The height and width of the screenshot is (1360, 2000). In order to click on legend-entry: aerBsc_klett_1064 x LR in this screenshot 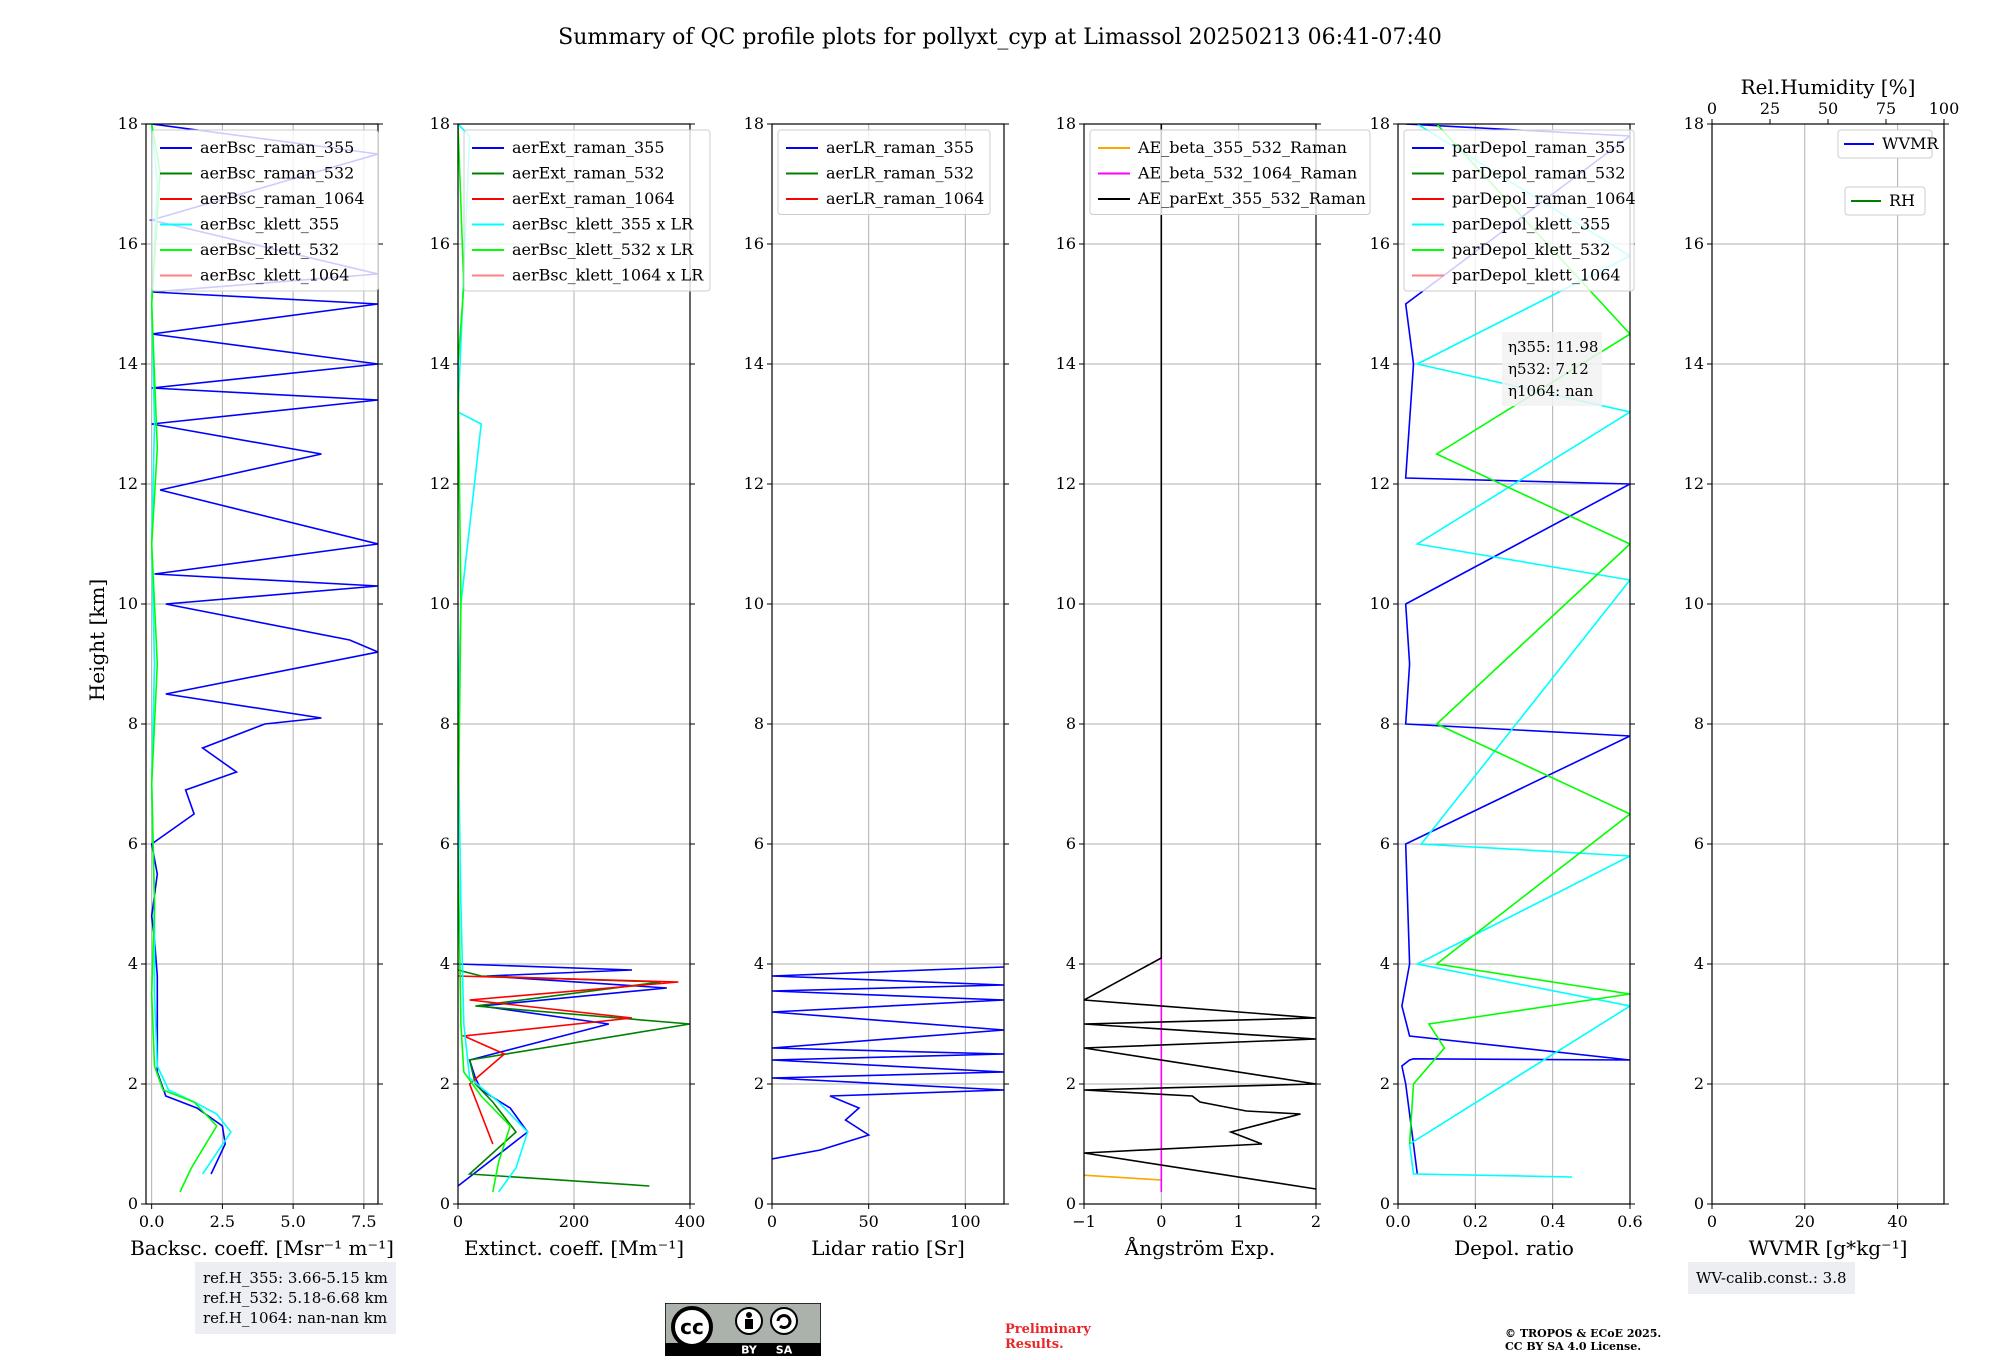, I will do `click(608, 275)`.